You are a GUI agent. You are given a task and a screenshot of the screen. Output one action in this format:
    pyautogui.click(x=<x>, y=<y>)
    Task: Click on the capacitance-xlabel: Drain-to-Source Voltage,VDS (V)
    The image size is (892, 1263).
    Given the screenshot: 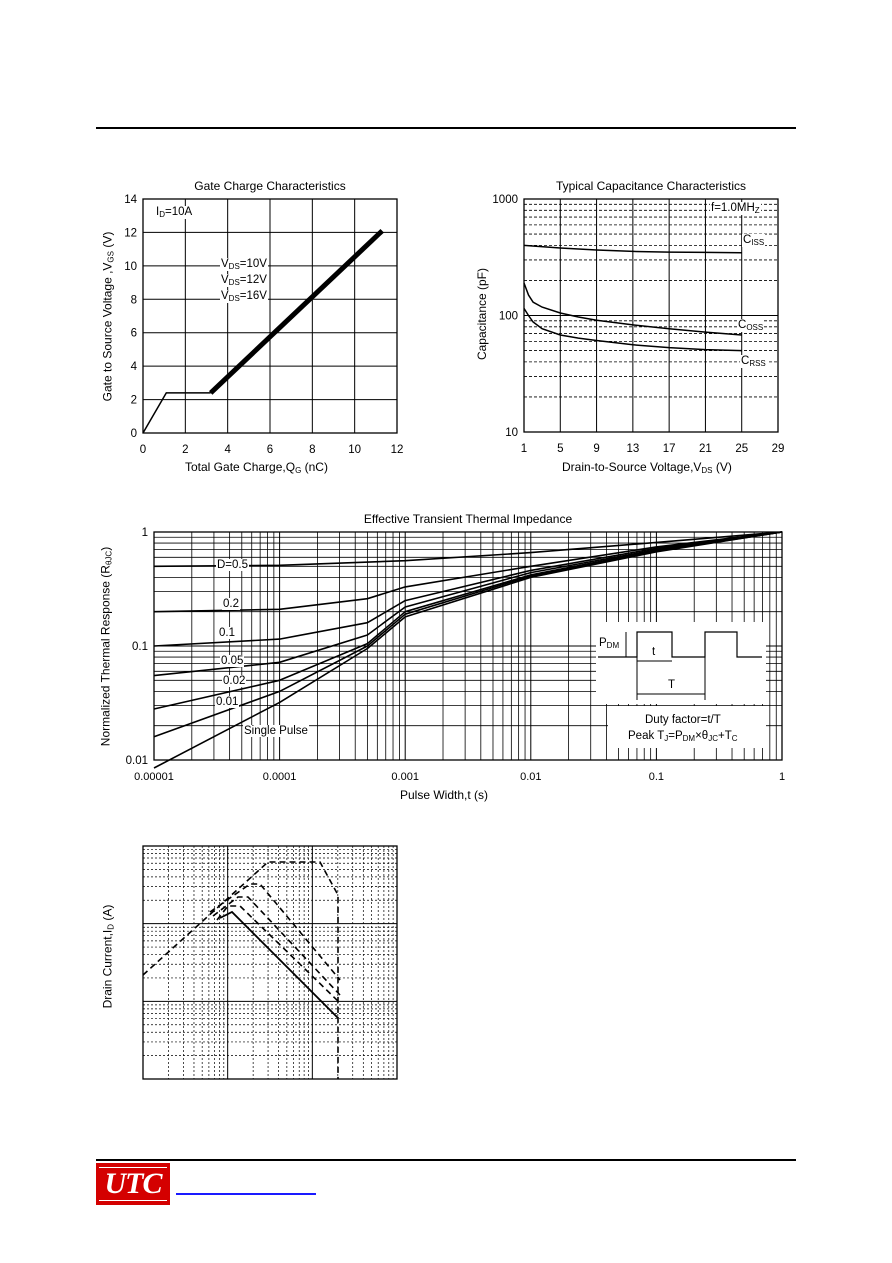 What is the action you would take?
    pyautogui.click(x=647, y=467)
    